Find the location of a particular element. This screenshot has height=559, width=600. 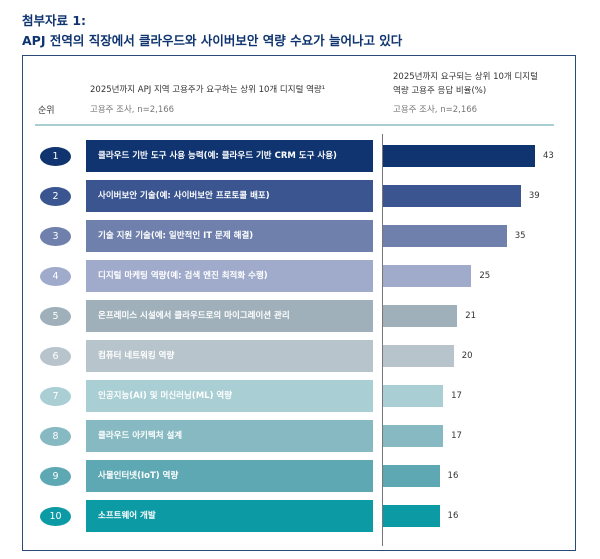

data-label: 20 is located at coordinates (467, 356).